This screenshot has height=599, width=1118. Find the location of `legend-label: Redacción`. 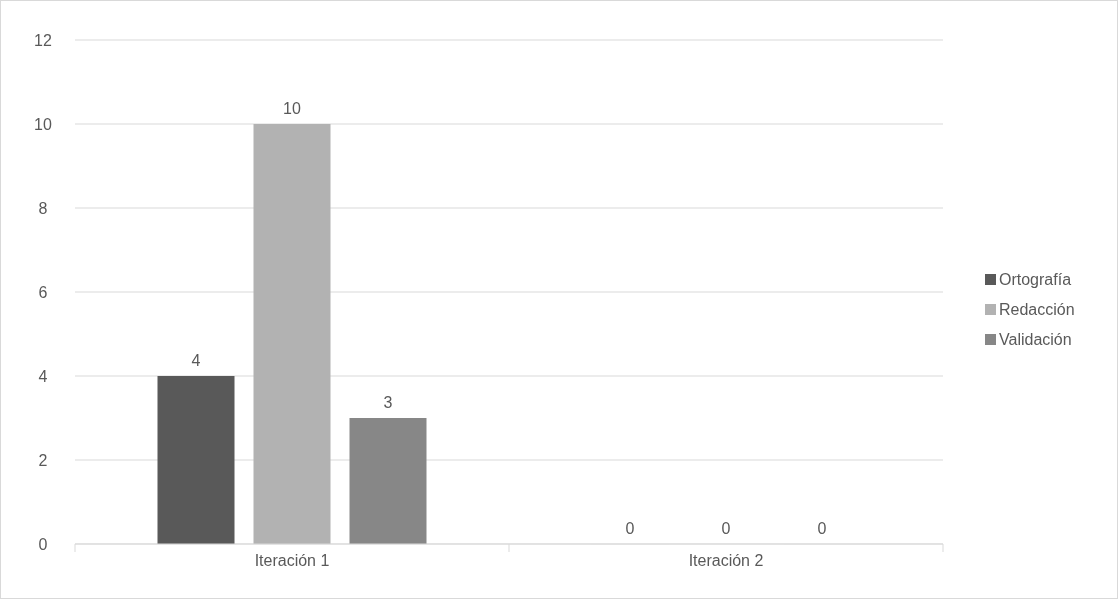

legend-label: Redacción is located at coordinates (1037, 309).